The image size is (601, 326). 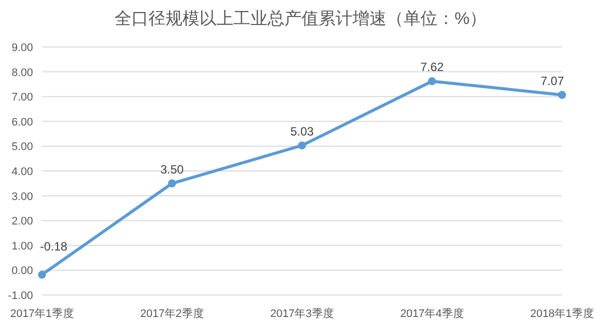 I want to click on y-tick-label: -1.00, so click(x=20, y=296).